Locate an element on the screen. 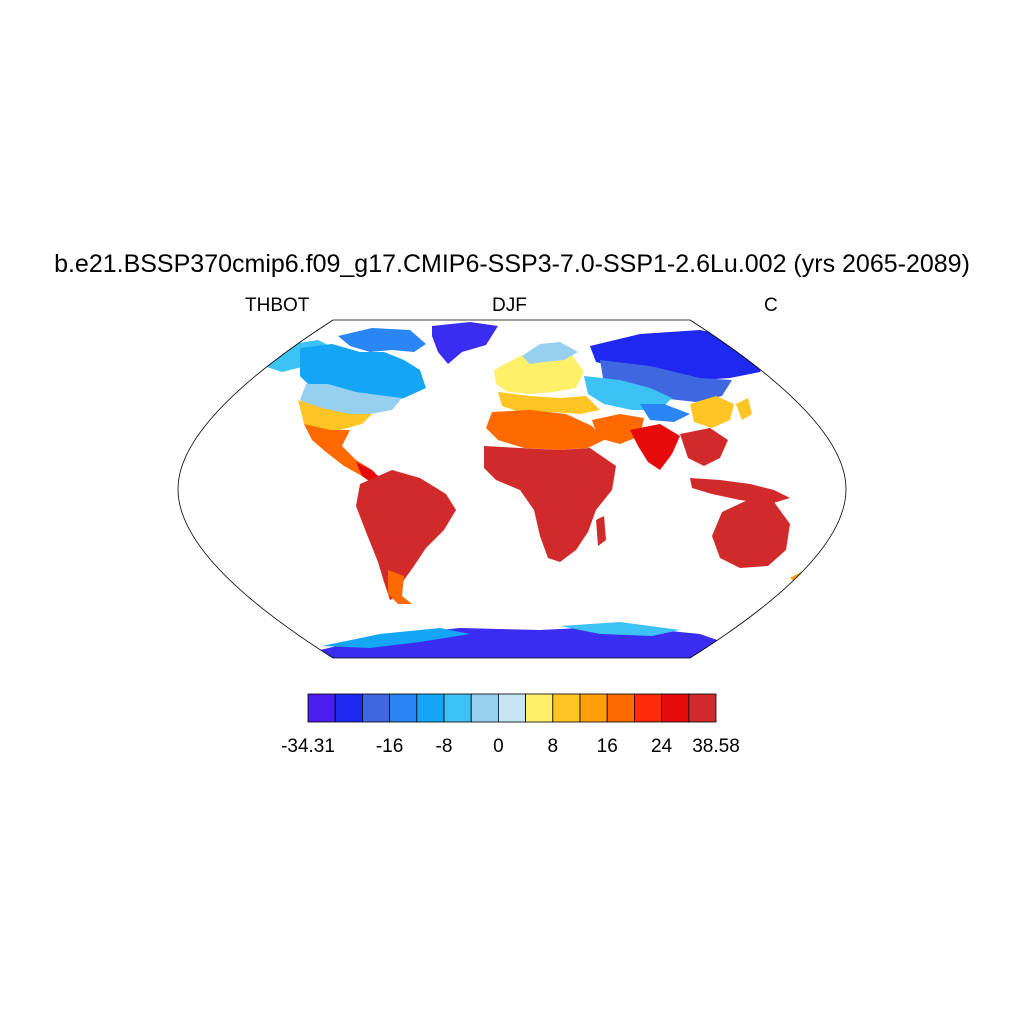 The image size is (1024, 1024). middle-east is located at coordinates (618, 429).